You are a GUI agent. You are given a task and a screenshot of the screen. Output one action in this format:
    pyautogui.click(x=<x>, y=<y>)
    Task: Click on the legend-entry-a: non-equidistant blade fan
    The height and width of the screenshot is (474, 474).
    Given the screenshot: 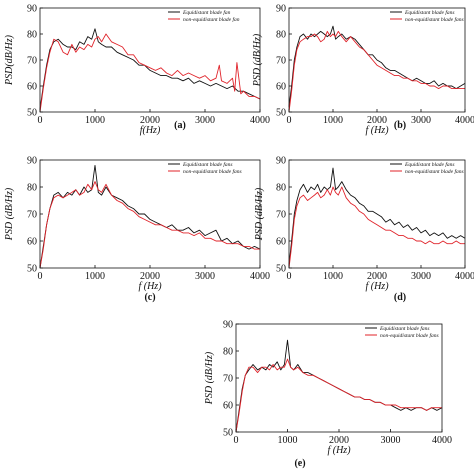 What is the action you would take?
    pyautogui.click(x=211, y=19)
    